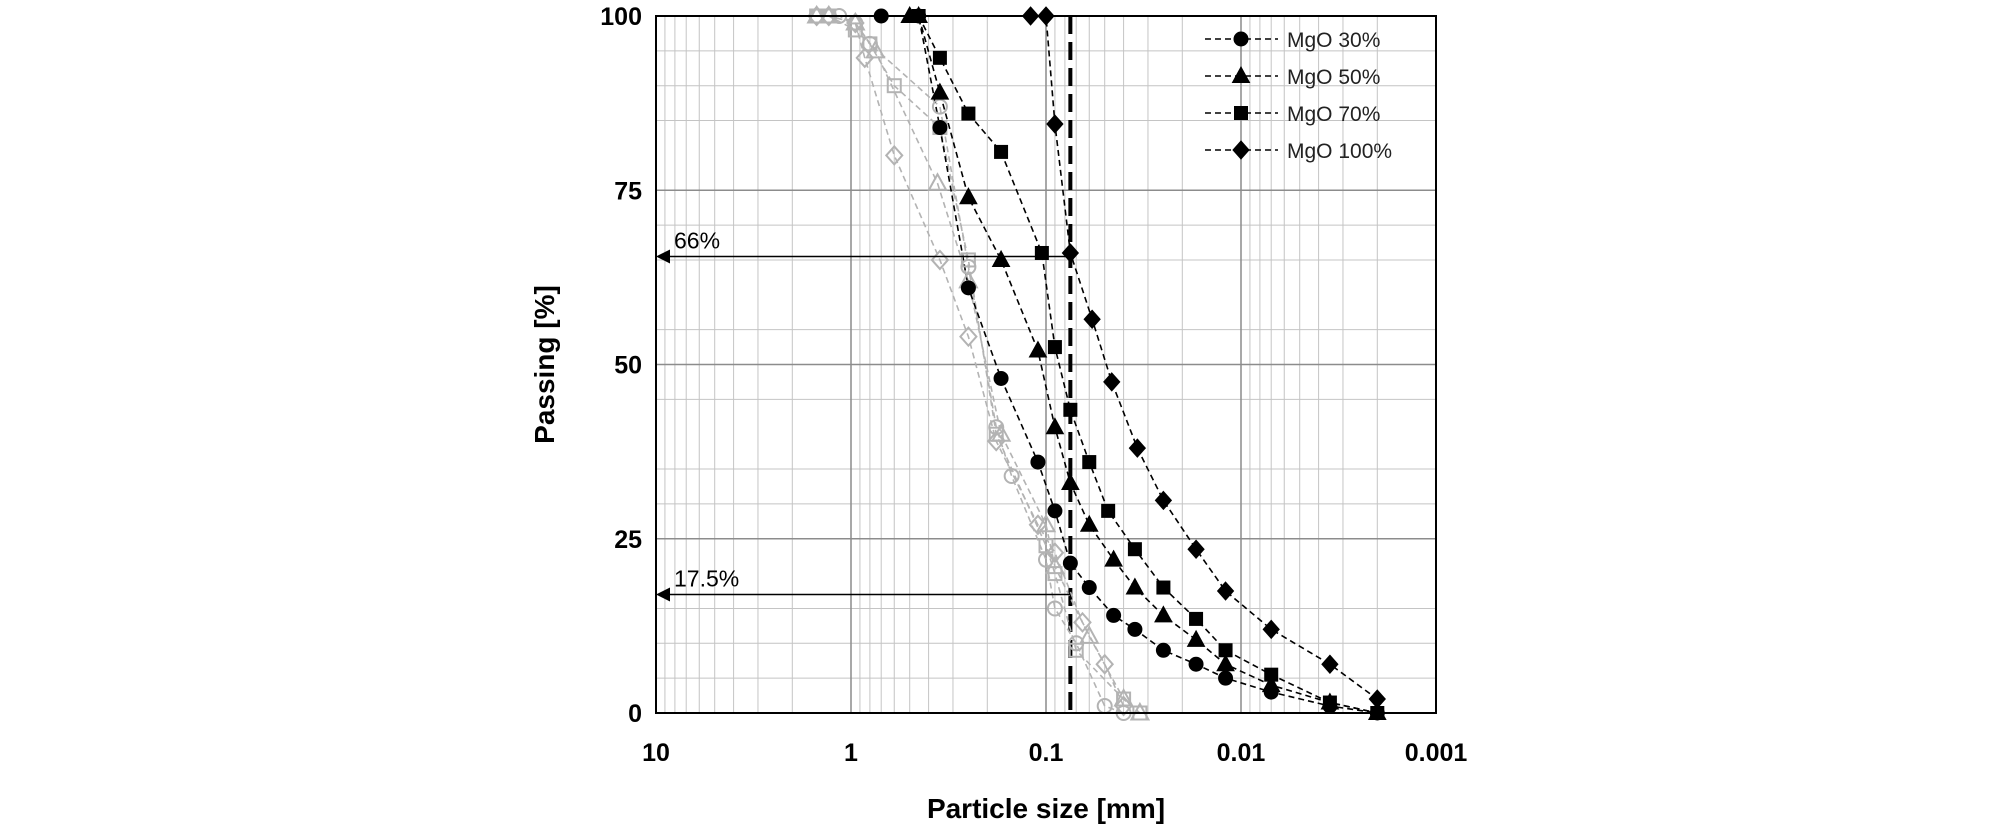 The width and height of the screenshot is (2008, 830). Describe the element at coordinates (621, 17) in the screenshot. I see `y-tick-label: 100` at that location.